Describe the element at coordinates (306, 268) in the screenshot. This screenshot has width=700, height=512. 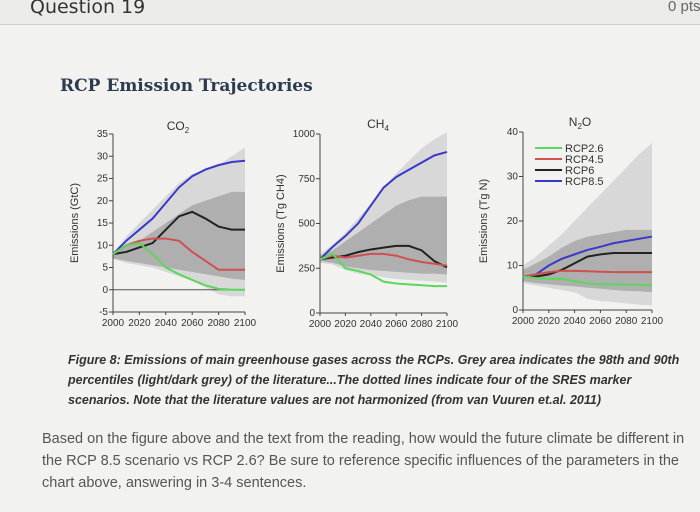
I see `y-tick-label: 250` at that location.